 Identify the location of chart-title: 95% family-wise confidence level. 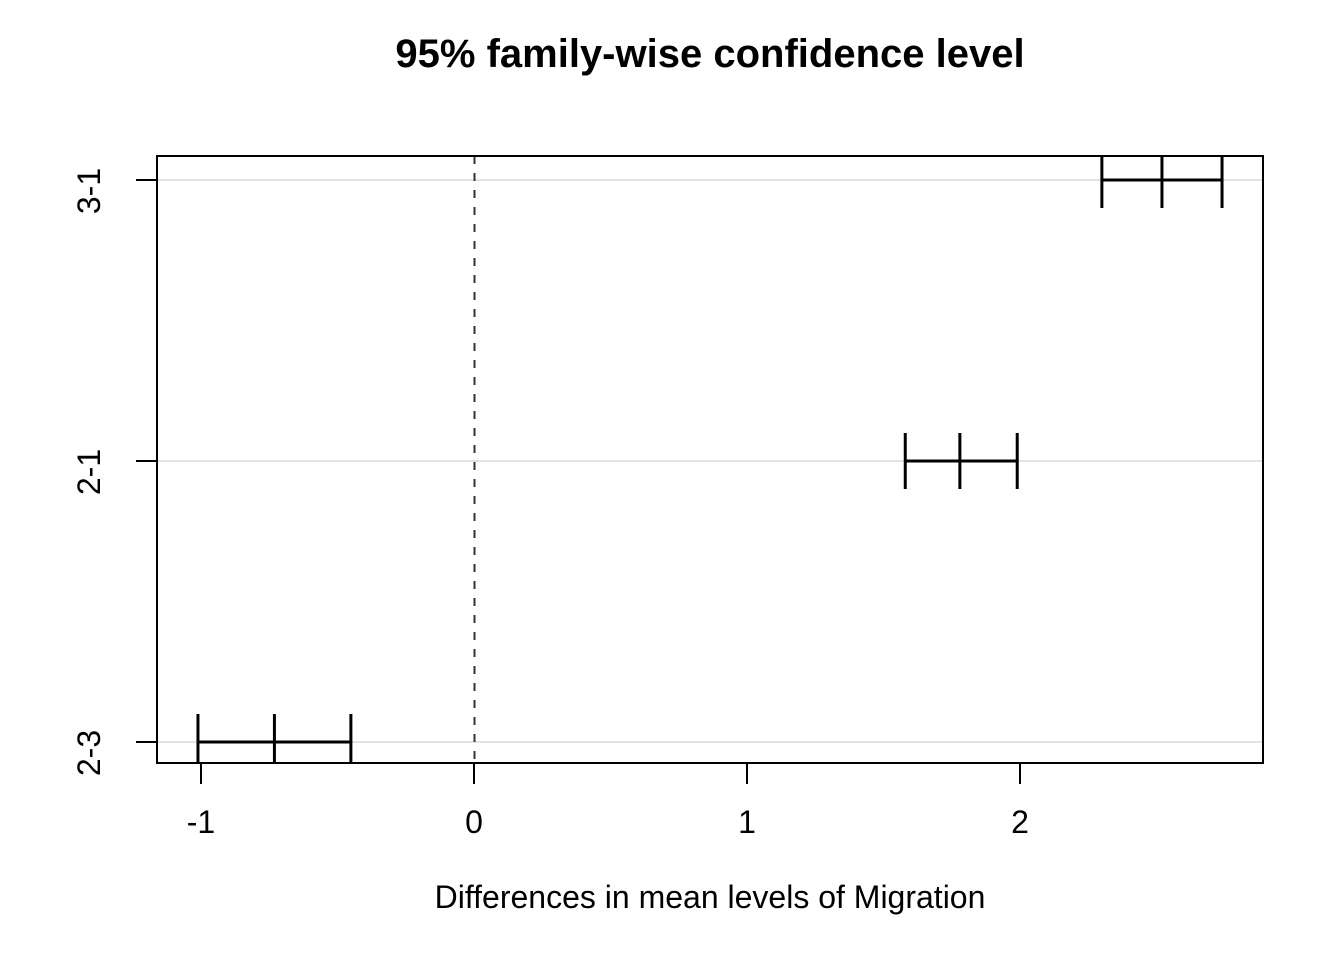
(709, 54).